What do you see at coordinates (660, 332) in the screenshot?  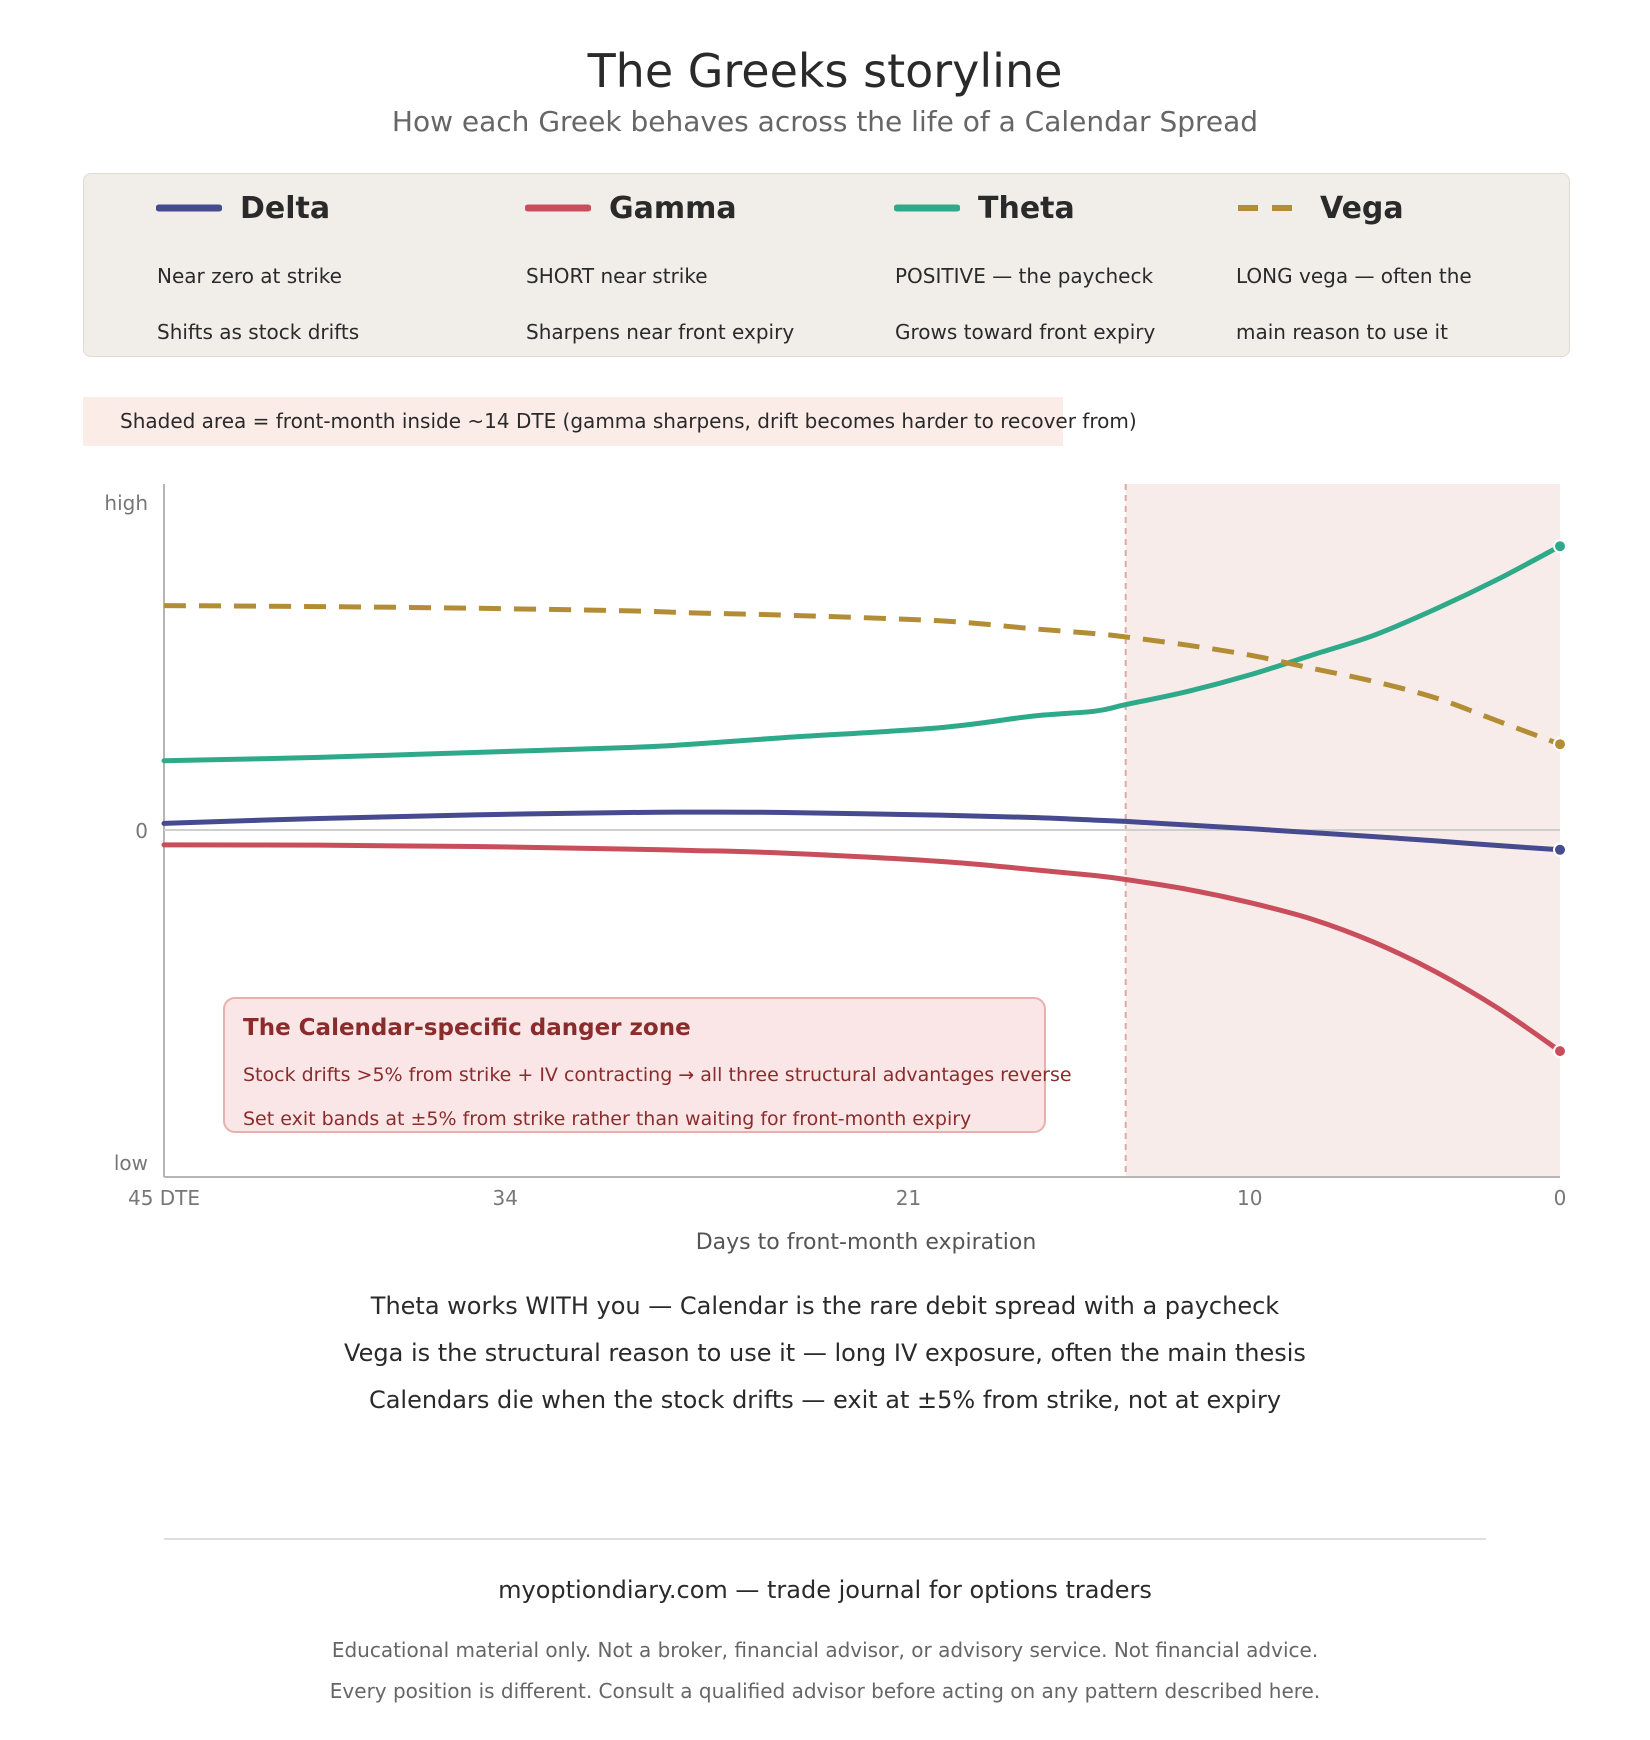 I see `legend-desc-gamma-2: Sharpens near front expiry` at bounding box center [660, 332].